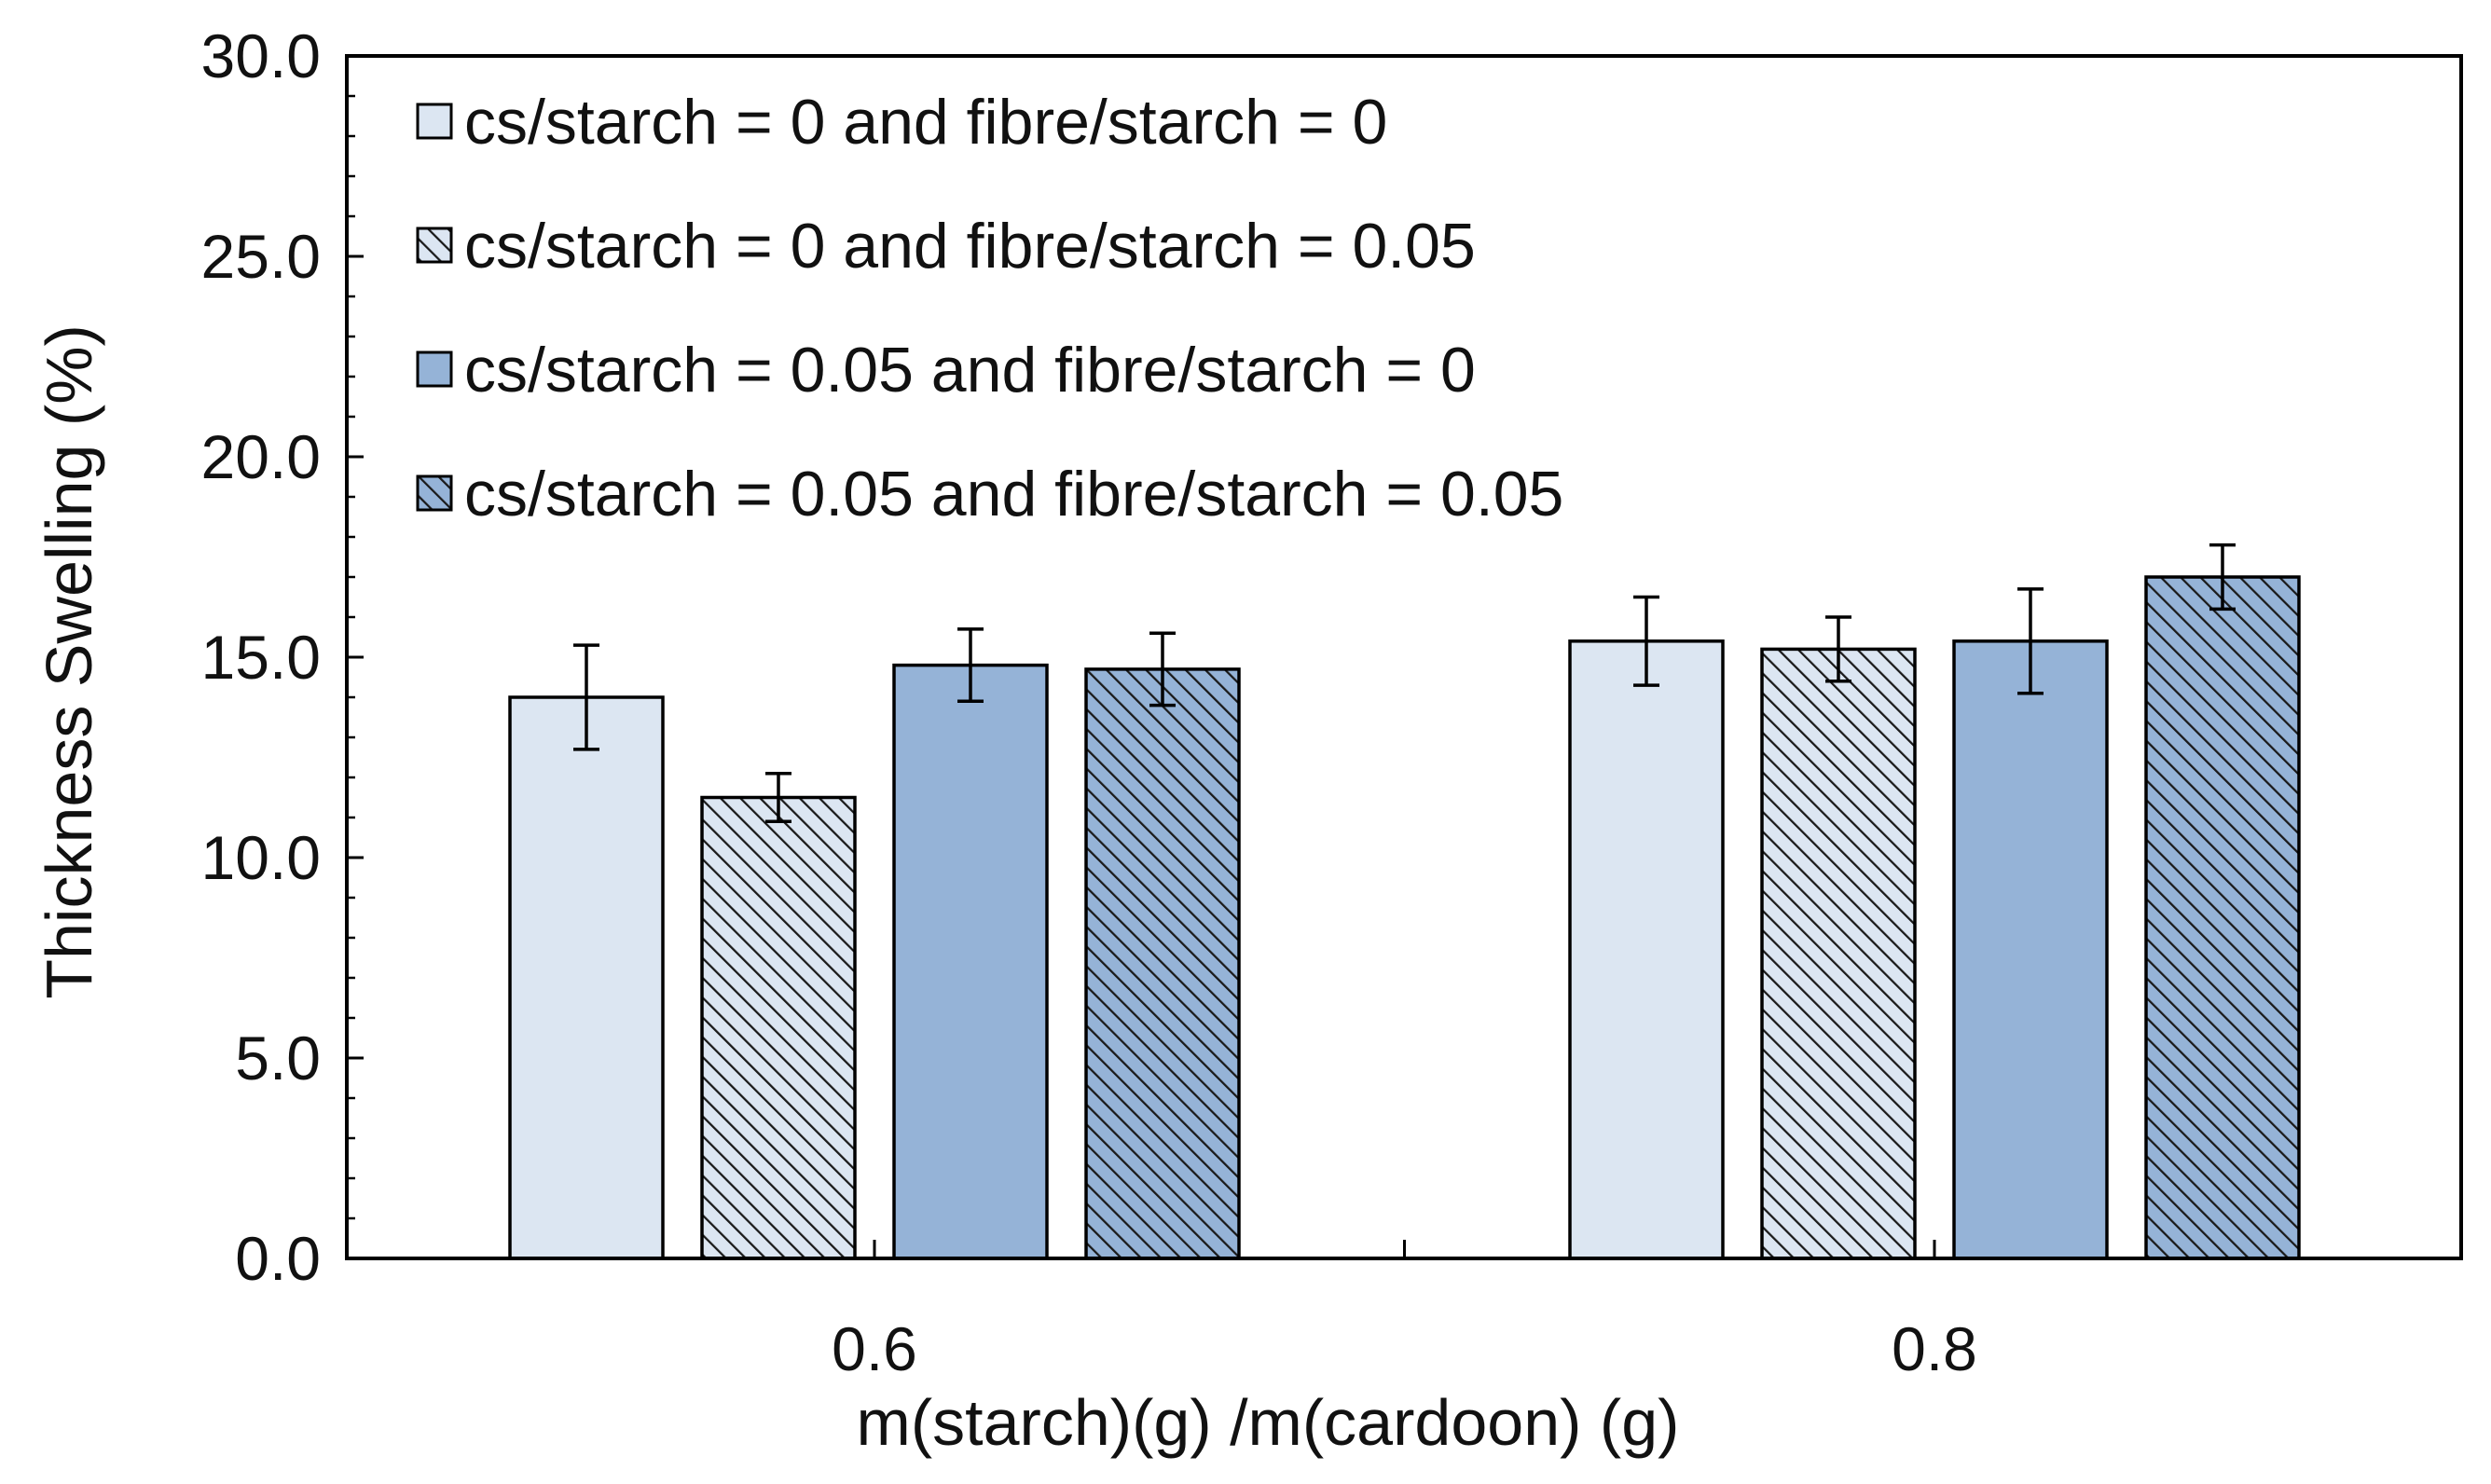 This screenshot has width=2491, height=1484. What do you see at coordinates (970, 961) in the screenshot?
I see `bar-3-0.6` at bounding box center [970, 961].